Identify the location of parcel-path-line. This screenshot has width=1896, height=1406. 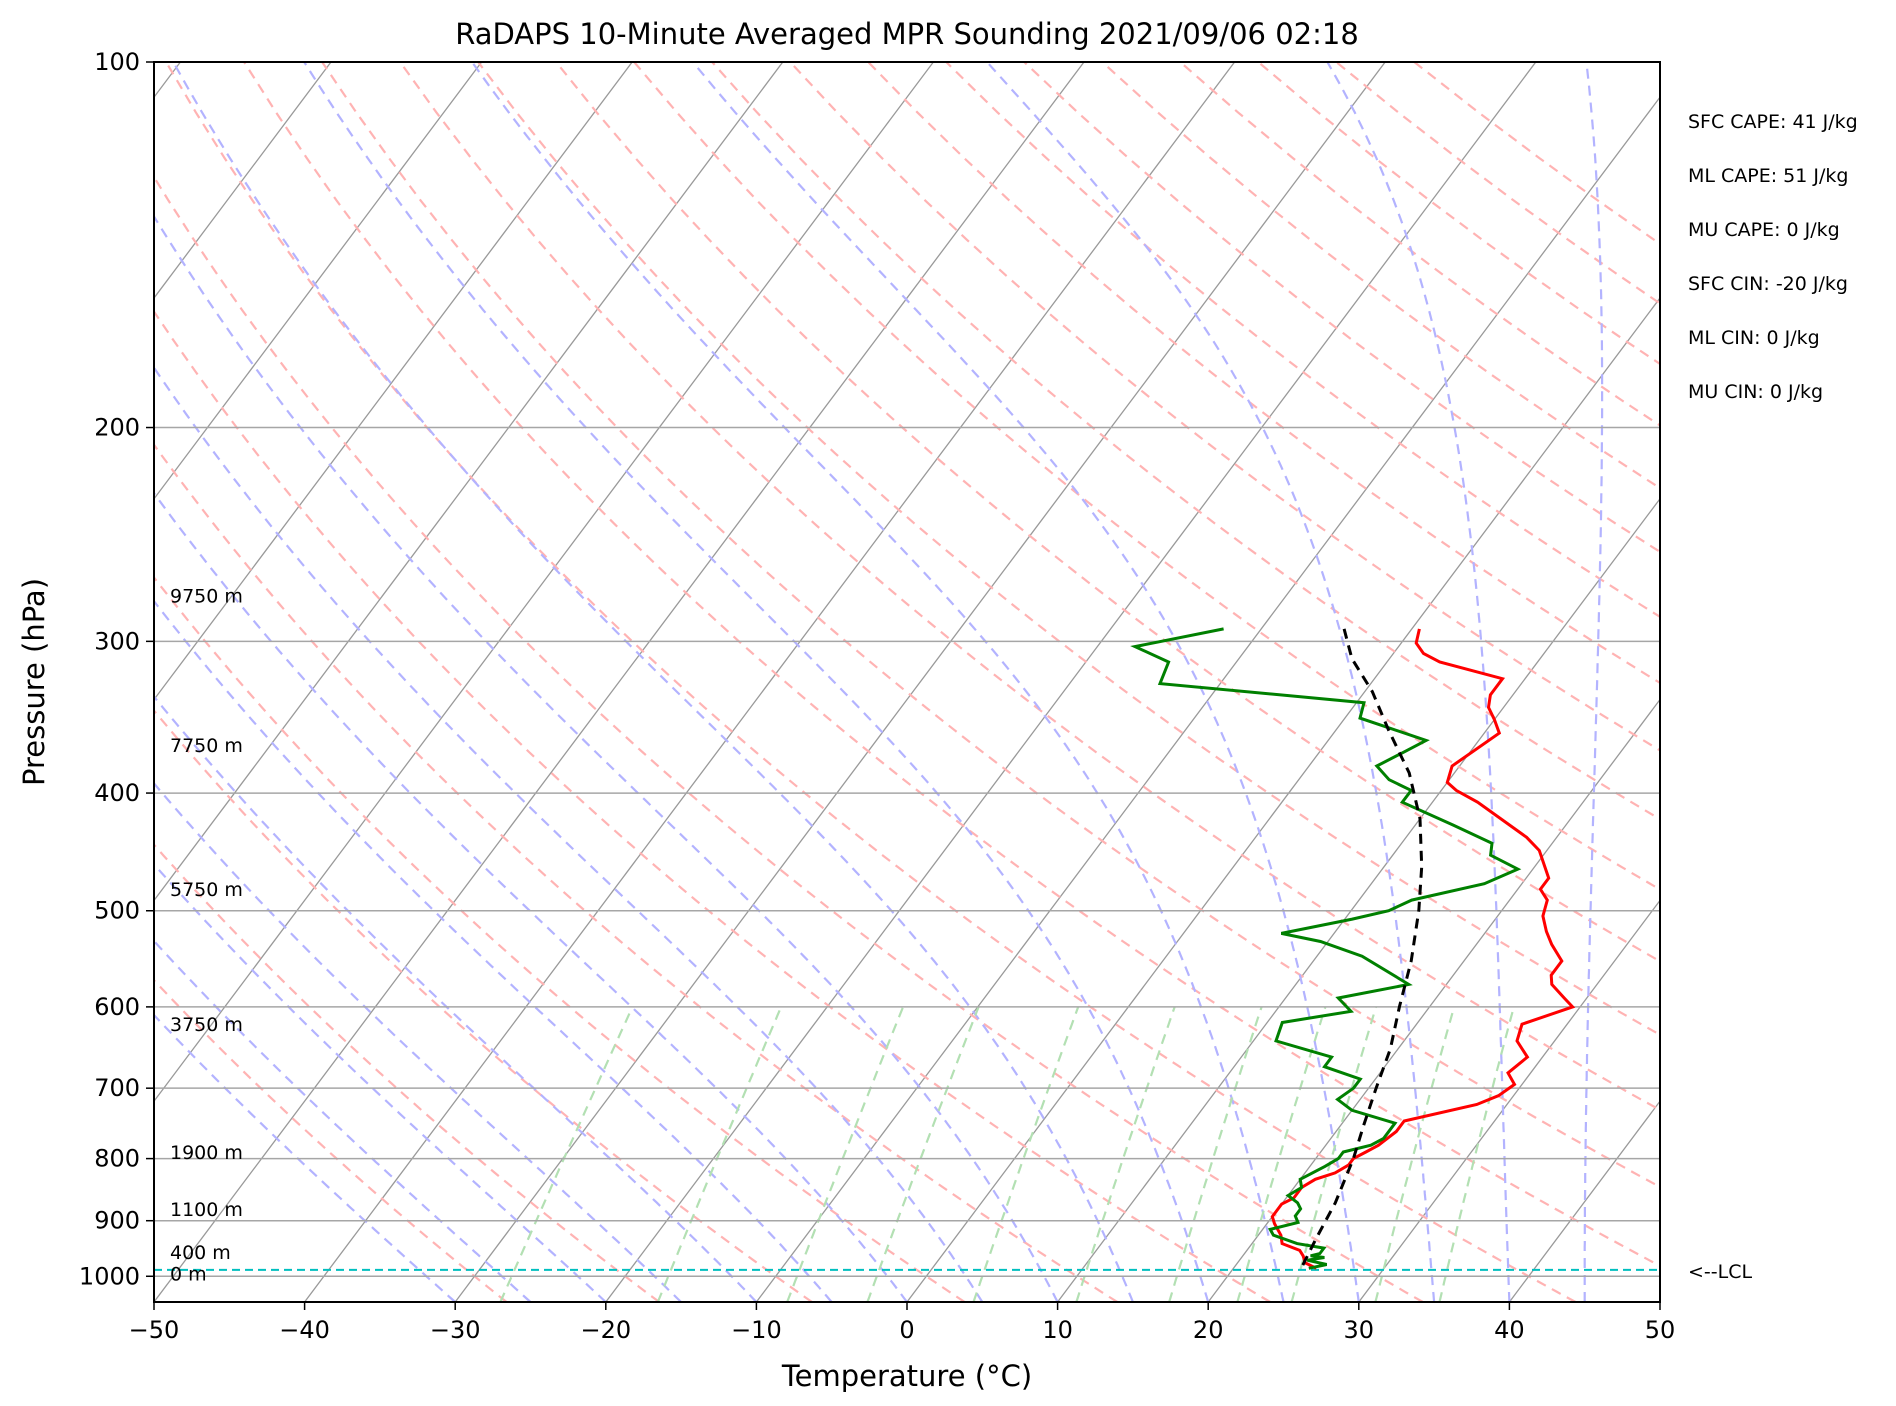
(1361, 948).